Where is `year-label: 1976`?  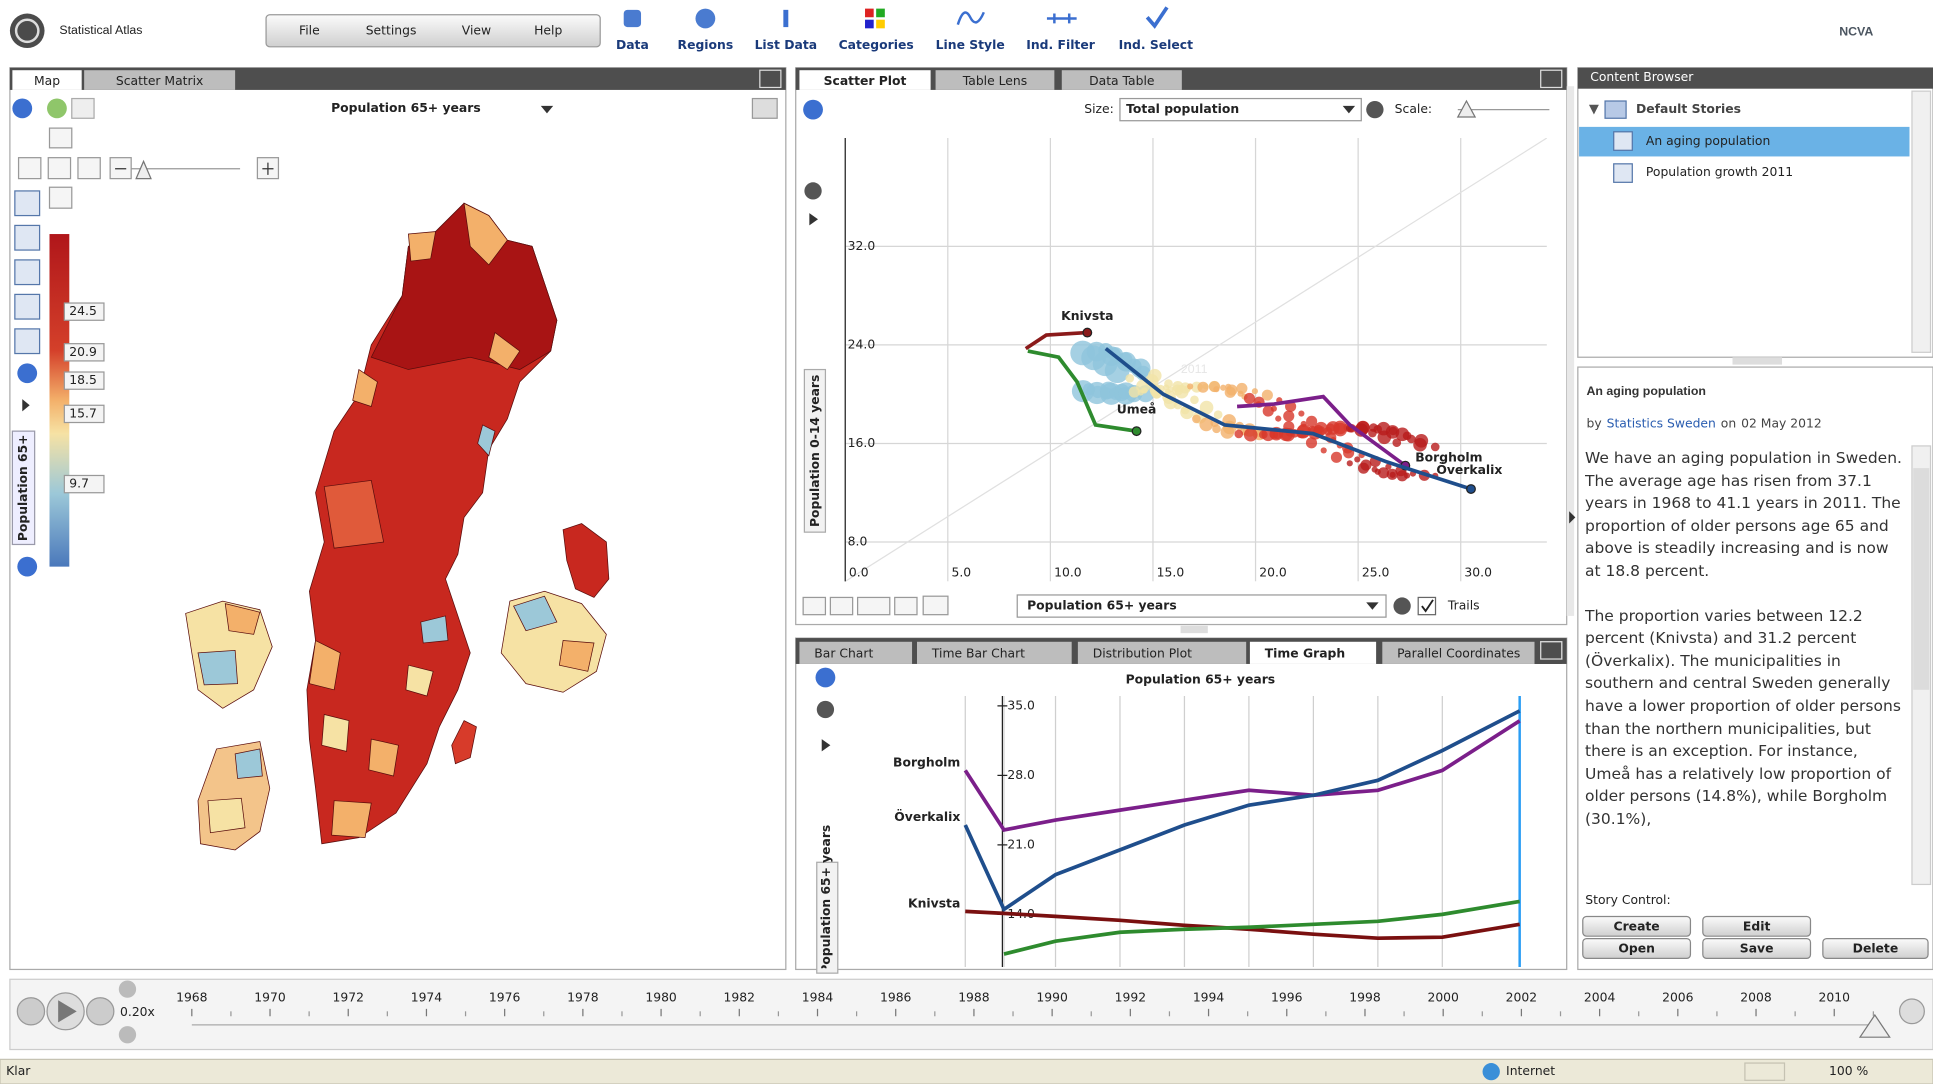 year-label: 1976 is located at coordinates (505, 997).